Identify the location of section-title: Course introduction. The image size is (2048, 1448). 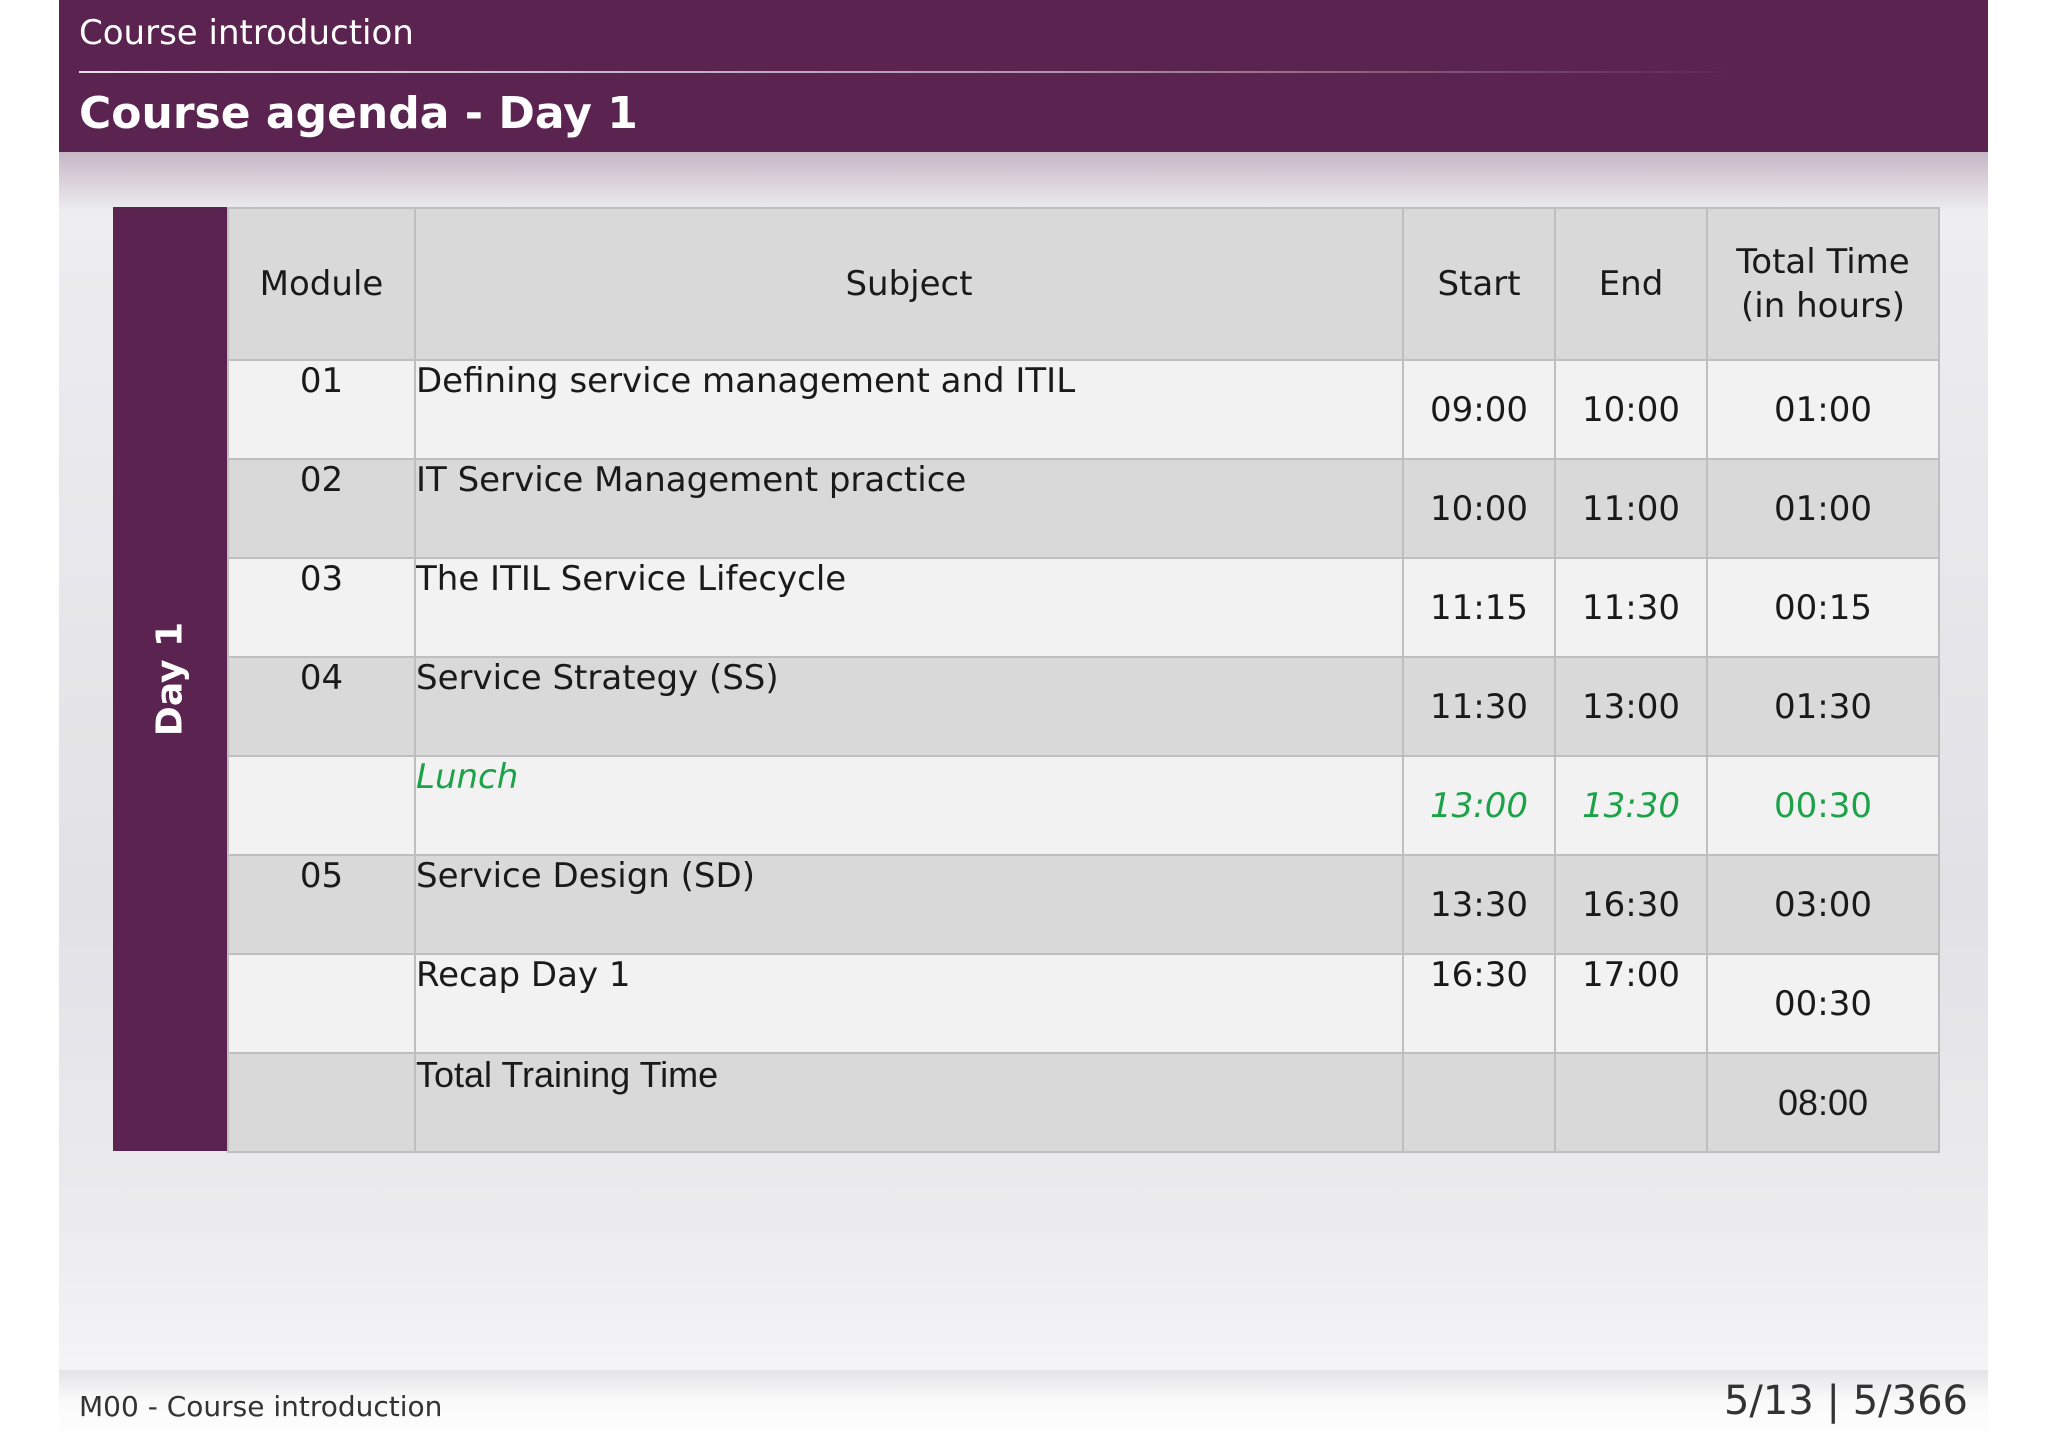
(246, 33).